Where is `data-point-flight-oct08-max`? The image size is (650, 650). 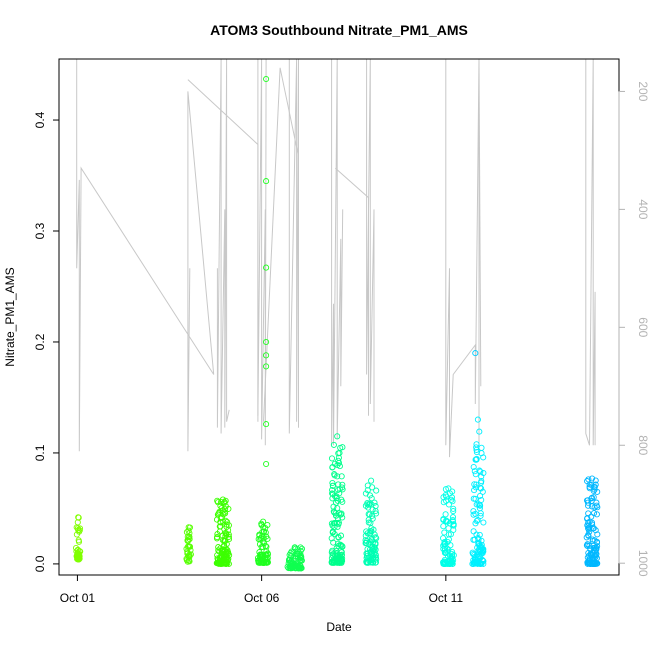
data-point-flight-oct08-max is located at coordinates (337, 436).